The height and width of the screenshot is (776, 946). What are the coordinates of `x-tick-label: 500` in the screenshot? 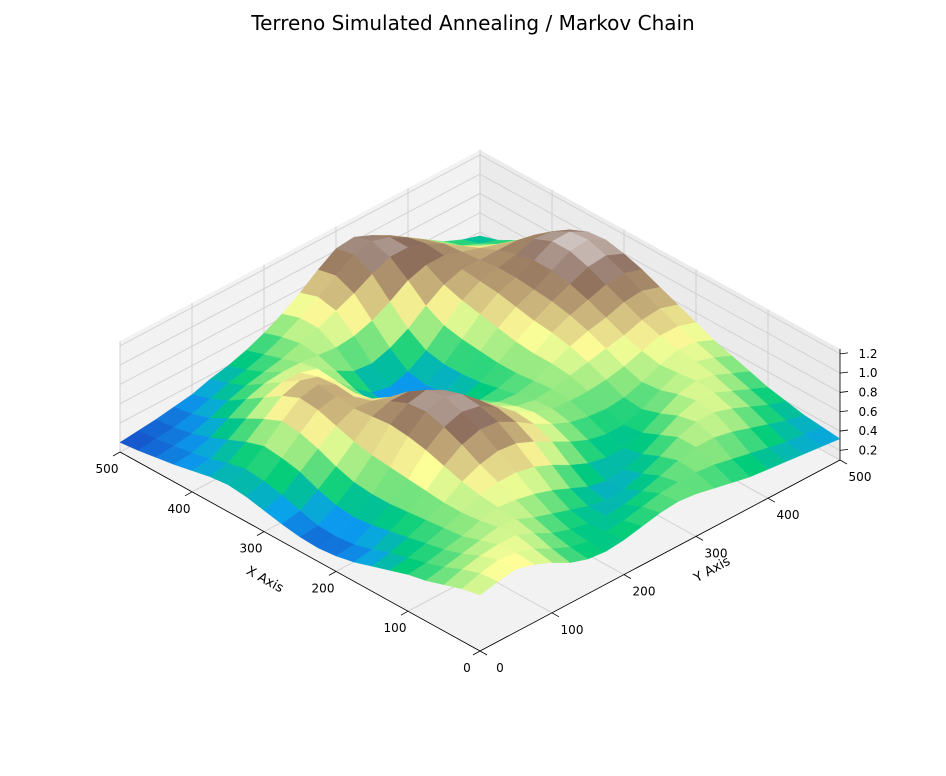 It's located at (107, 469).